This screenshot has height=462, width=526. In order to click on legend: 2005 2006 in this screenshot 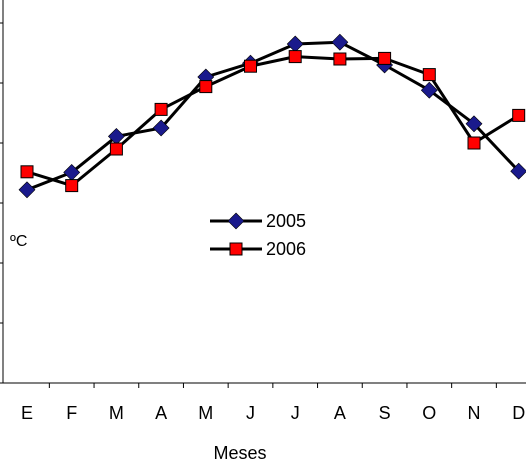, I will do `click(258, 235)`.